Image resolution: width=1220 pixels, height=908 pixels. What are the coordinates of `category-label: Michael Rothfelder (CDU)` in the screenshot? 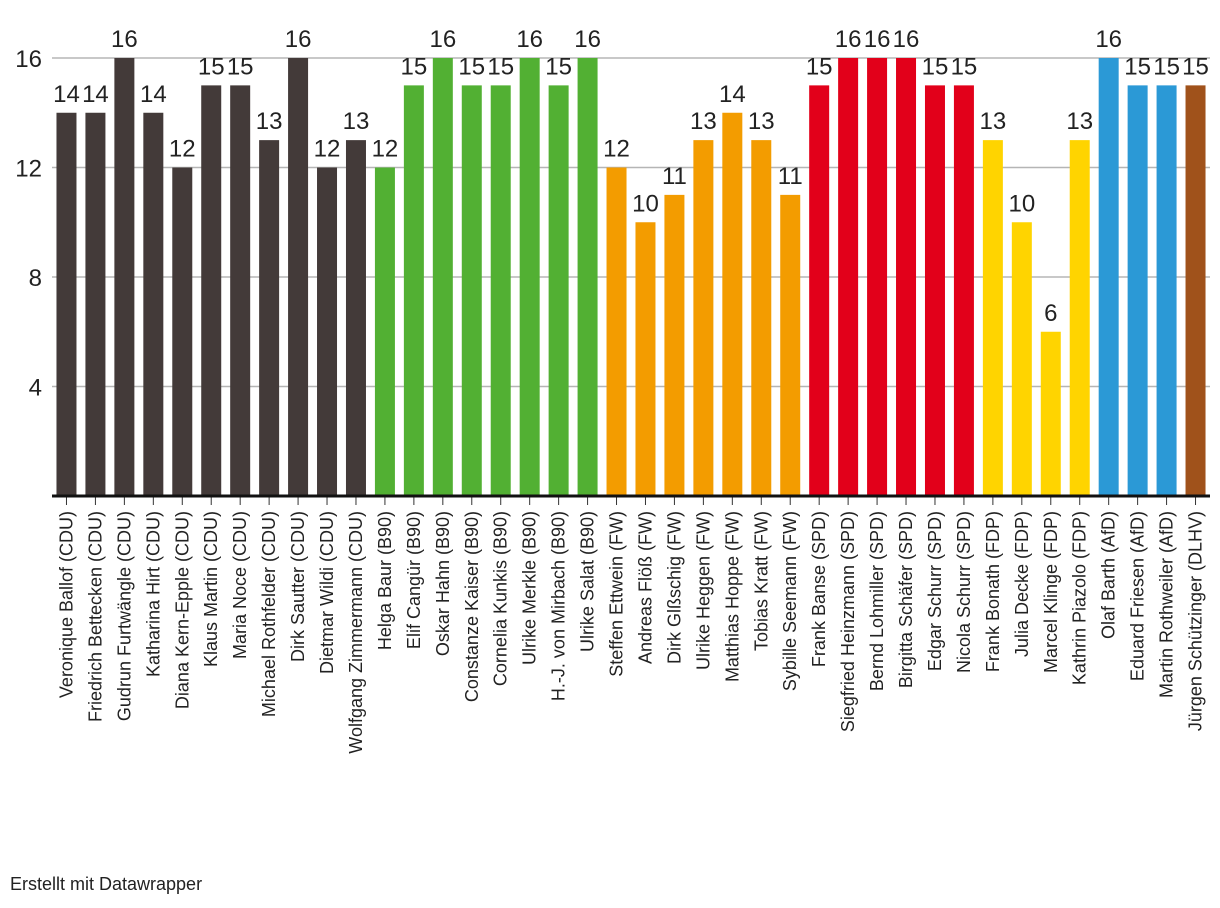 It's located at (269, 614).